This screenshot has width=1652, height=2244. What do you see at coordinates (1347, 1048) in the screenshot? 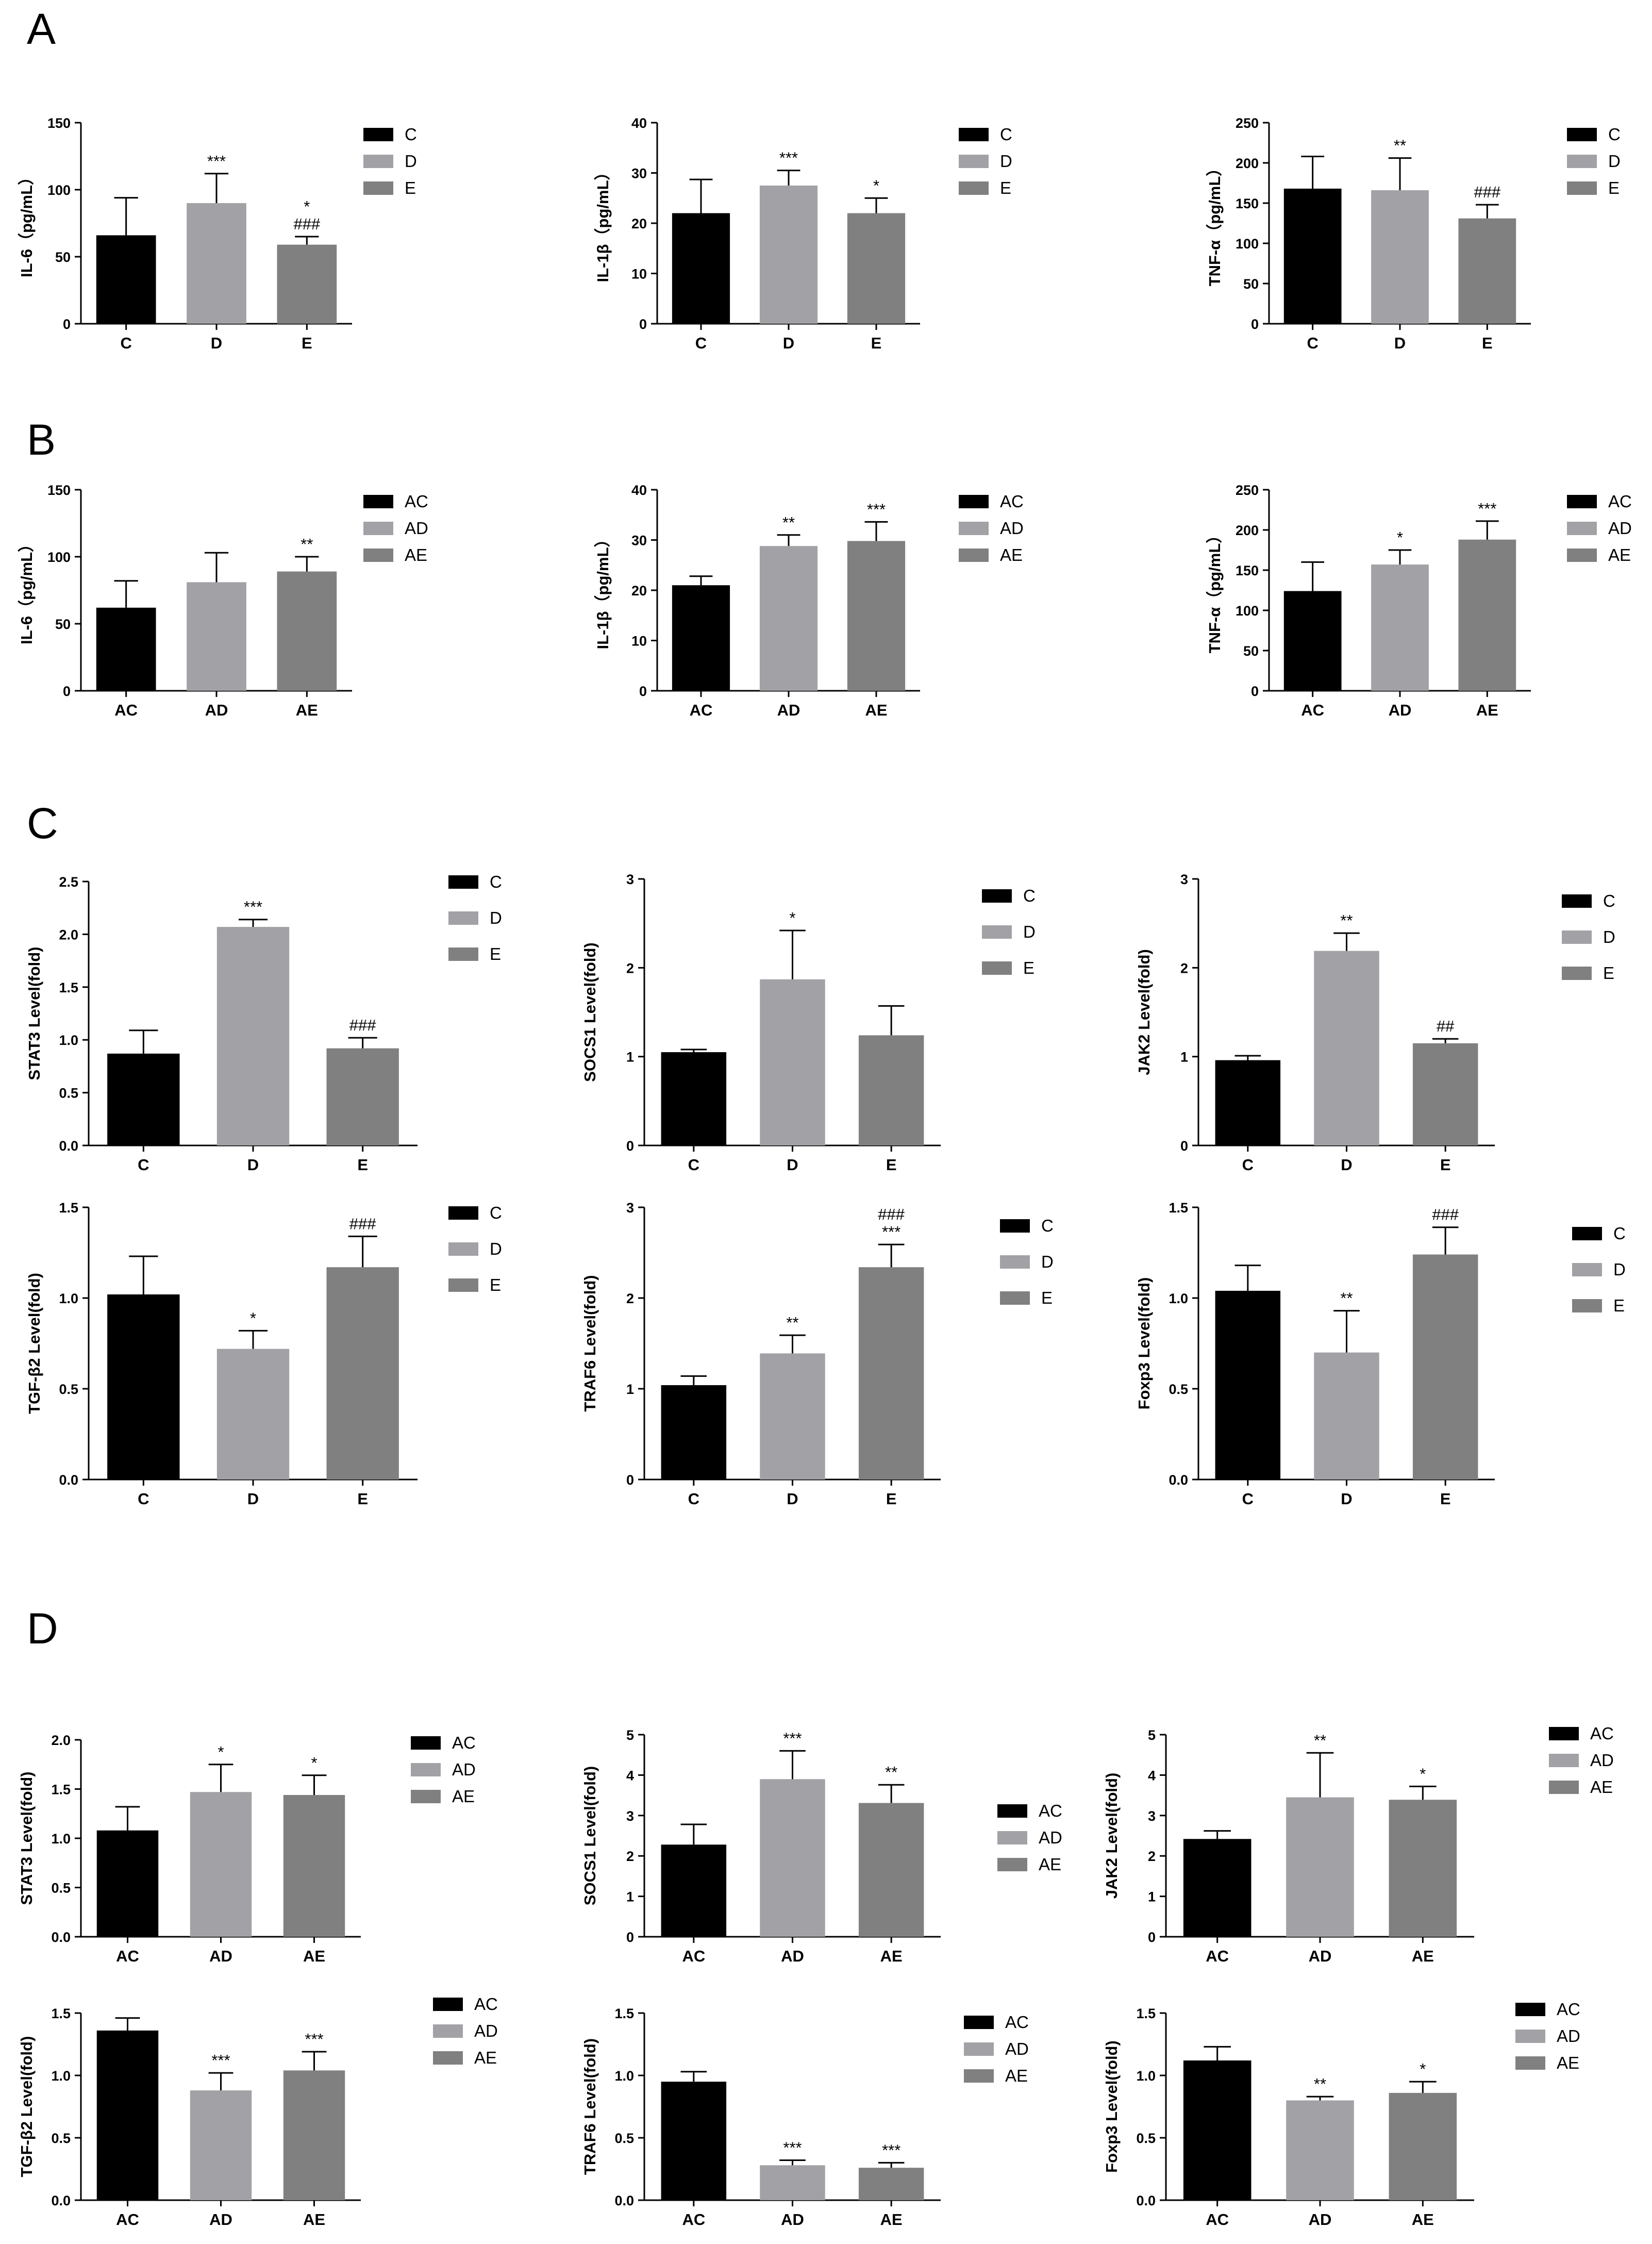
I see `bar-d` at bounding box center [1347, 1048].